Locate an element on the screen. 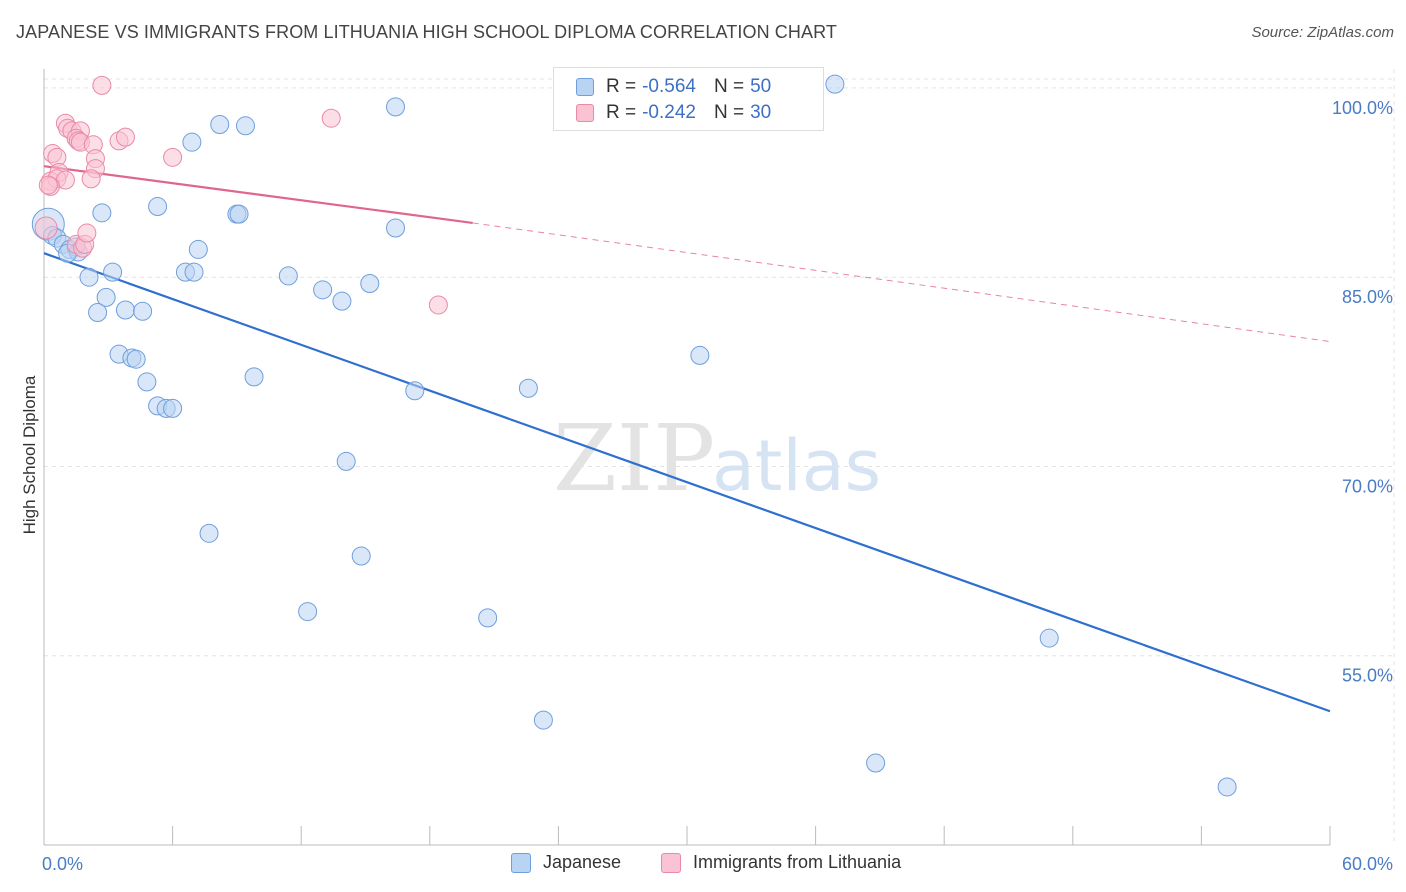  y-tick-label: 100.0% is located at coordinates (1362, 108).